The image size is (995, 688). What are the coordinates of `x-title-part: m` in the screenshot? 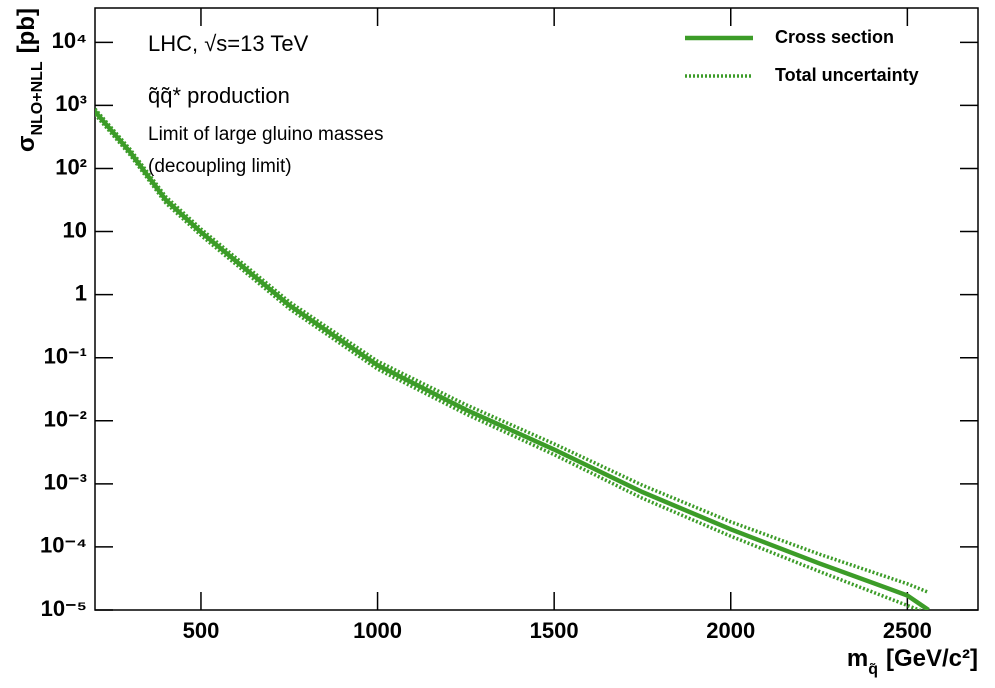 It's located at (857, 658).